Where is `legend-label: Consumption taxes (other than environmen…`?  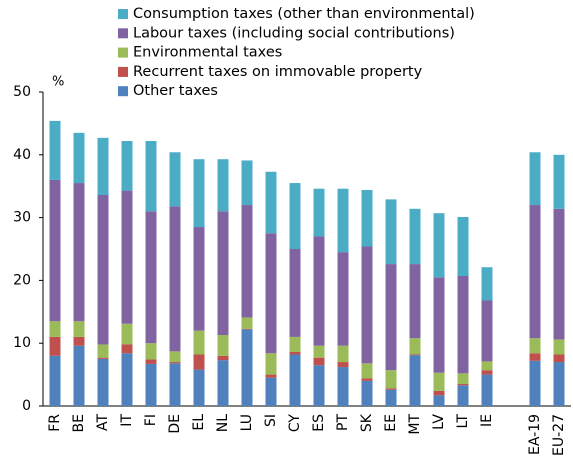 legend-label: Consumption taxes (other than environmen… is located at coordinates (304, 14).